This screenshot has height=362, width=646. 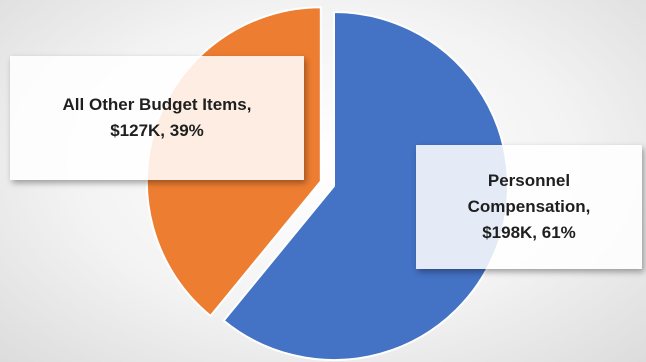 What do you see at coordinates (529, 232) in the screenshot?
I see `data-label-line: $198K, 61%` at bounding box center [529, 232].